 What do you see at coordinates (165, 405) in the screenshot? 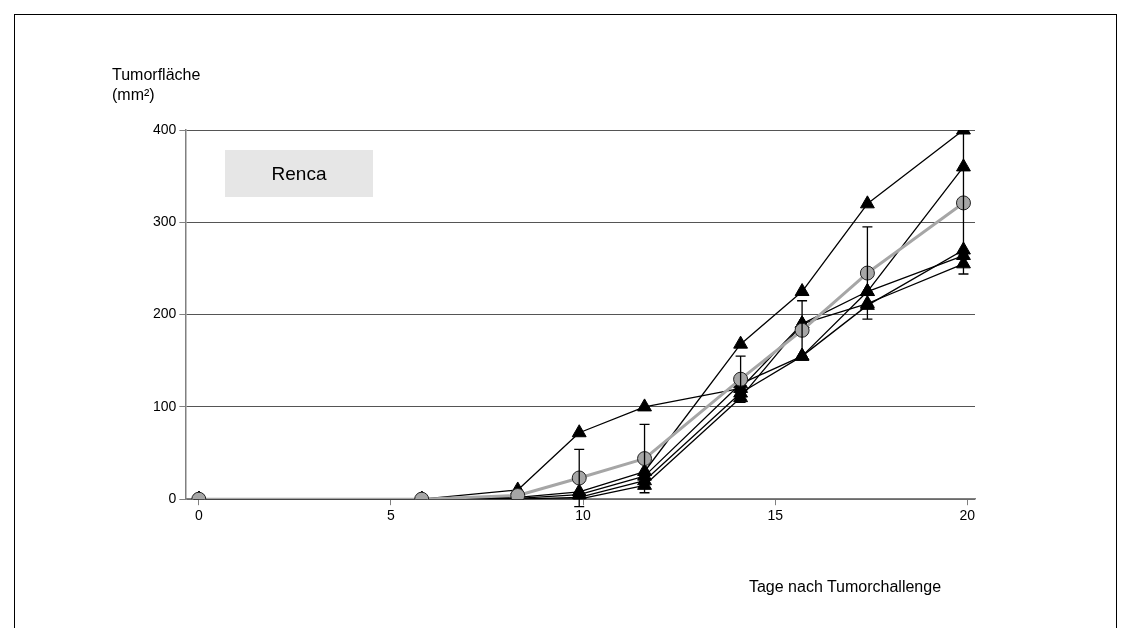
I see `y-tick-label: 100` at bounding box center [165, 405].